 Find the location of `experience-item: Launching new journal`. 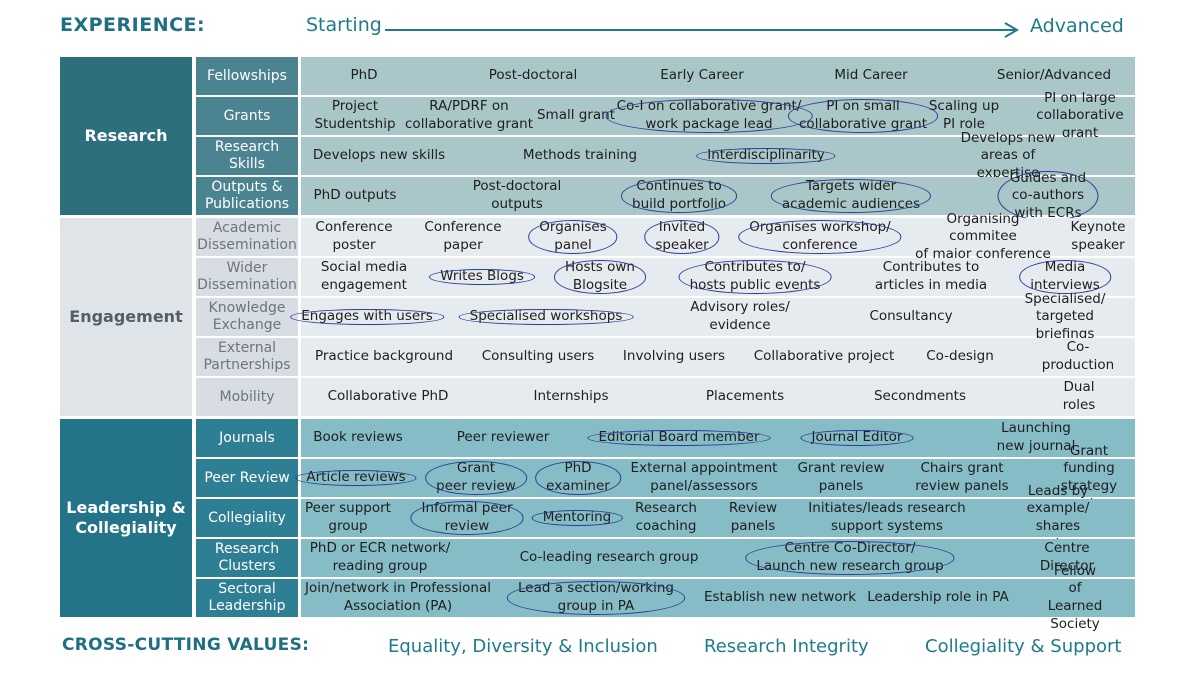

experience-item: Launching new journal is located at coordinates (1036, 438).